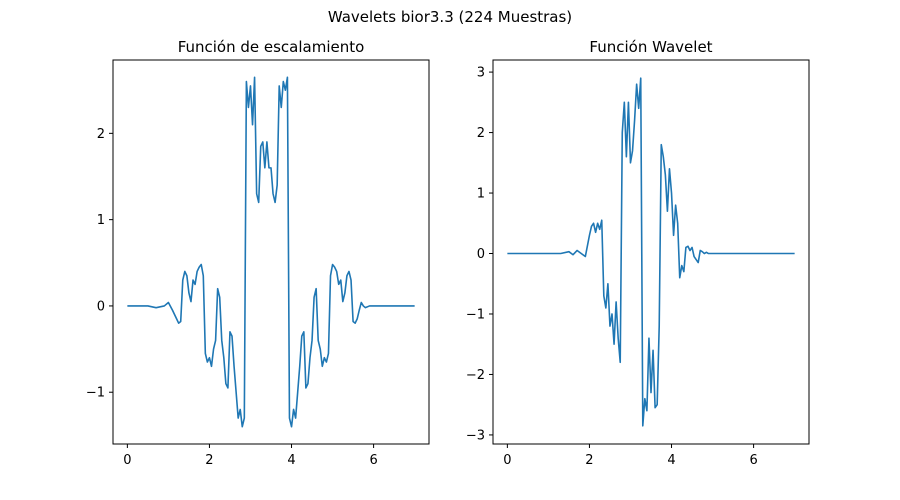  I want to click on chart-title: Función Wavelet, so click(650, 47).